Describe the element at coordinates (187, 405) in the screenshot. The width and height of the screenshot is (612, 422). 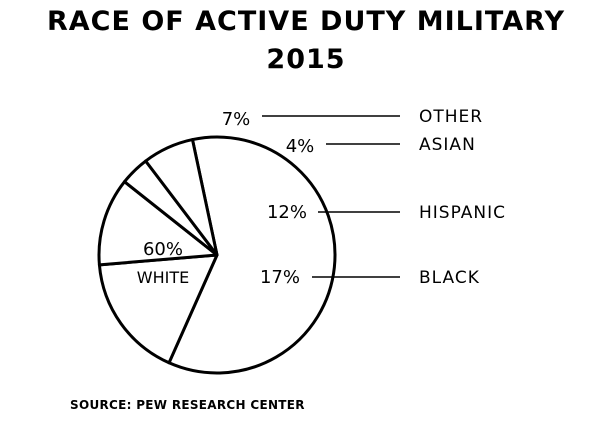
I see `source-note: SOURCE: PEW RESEARCH CENTER` at that location.